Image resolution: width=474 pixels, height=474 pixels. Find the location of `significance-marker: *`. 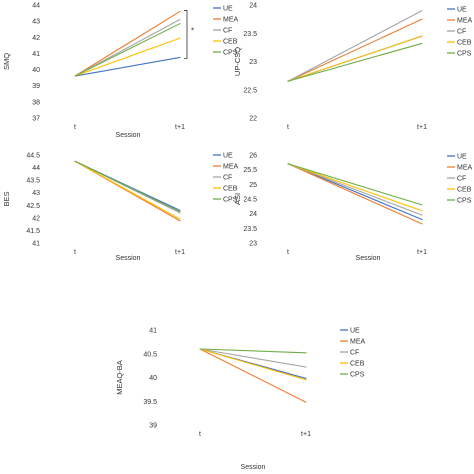

significance-marker: * is located at coordinates (192, 30).